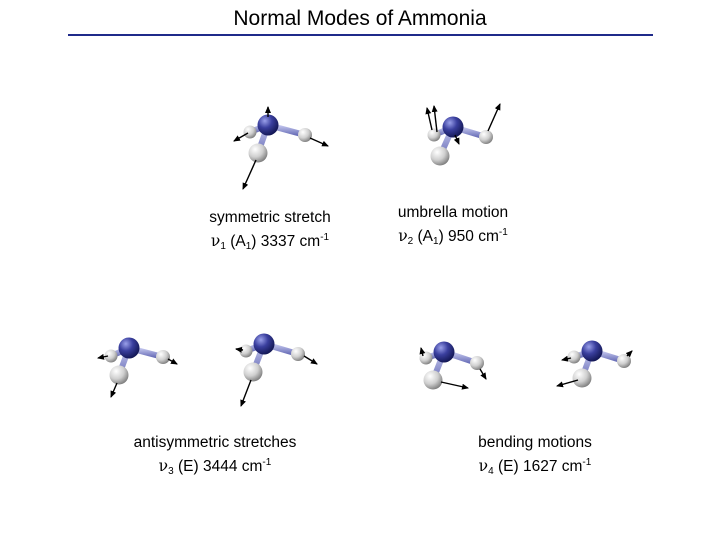 This screenshot has width=720, height=540. I want to click on title-underline, so click(360, 35).